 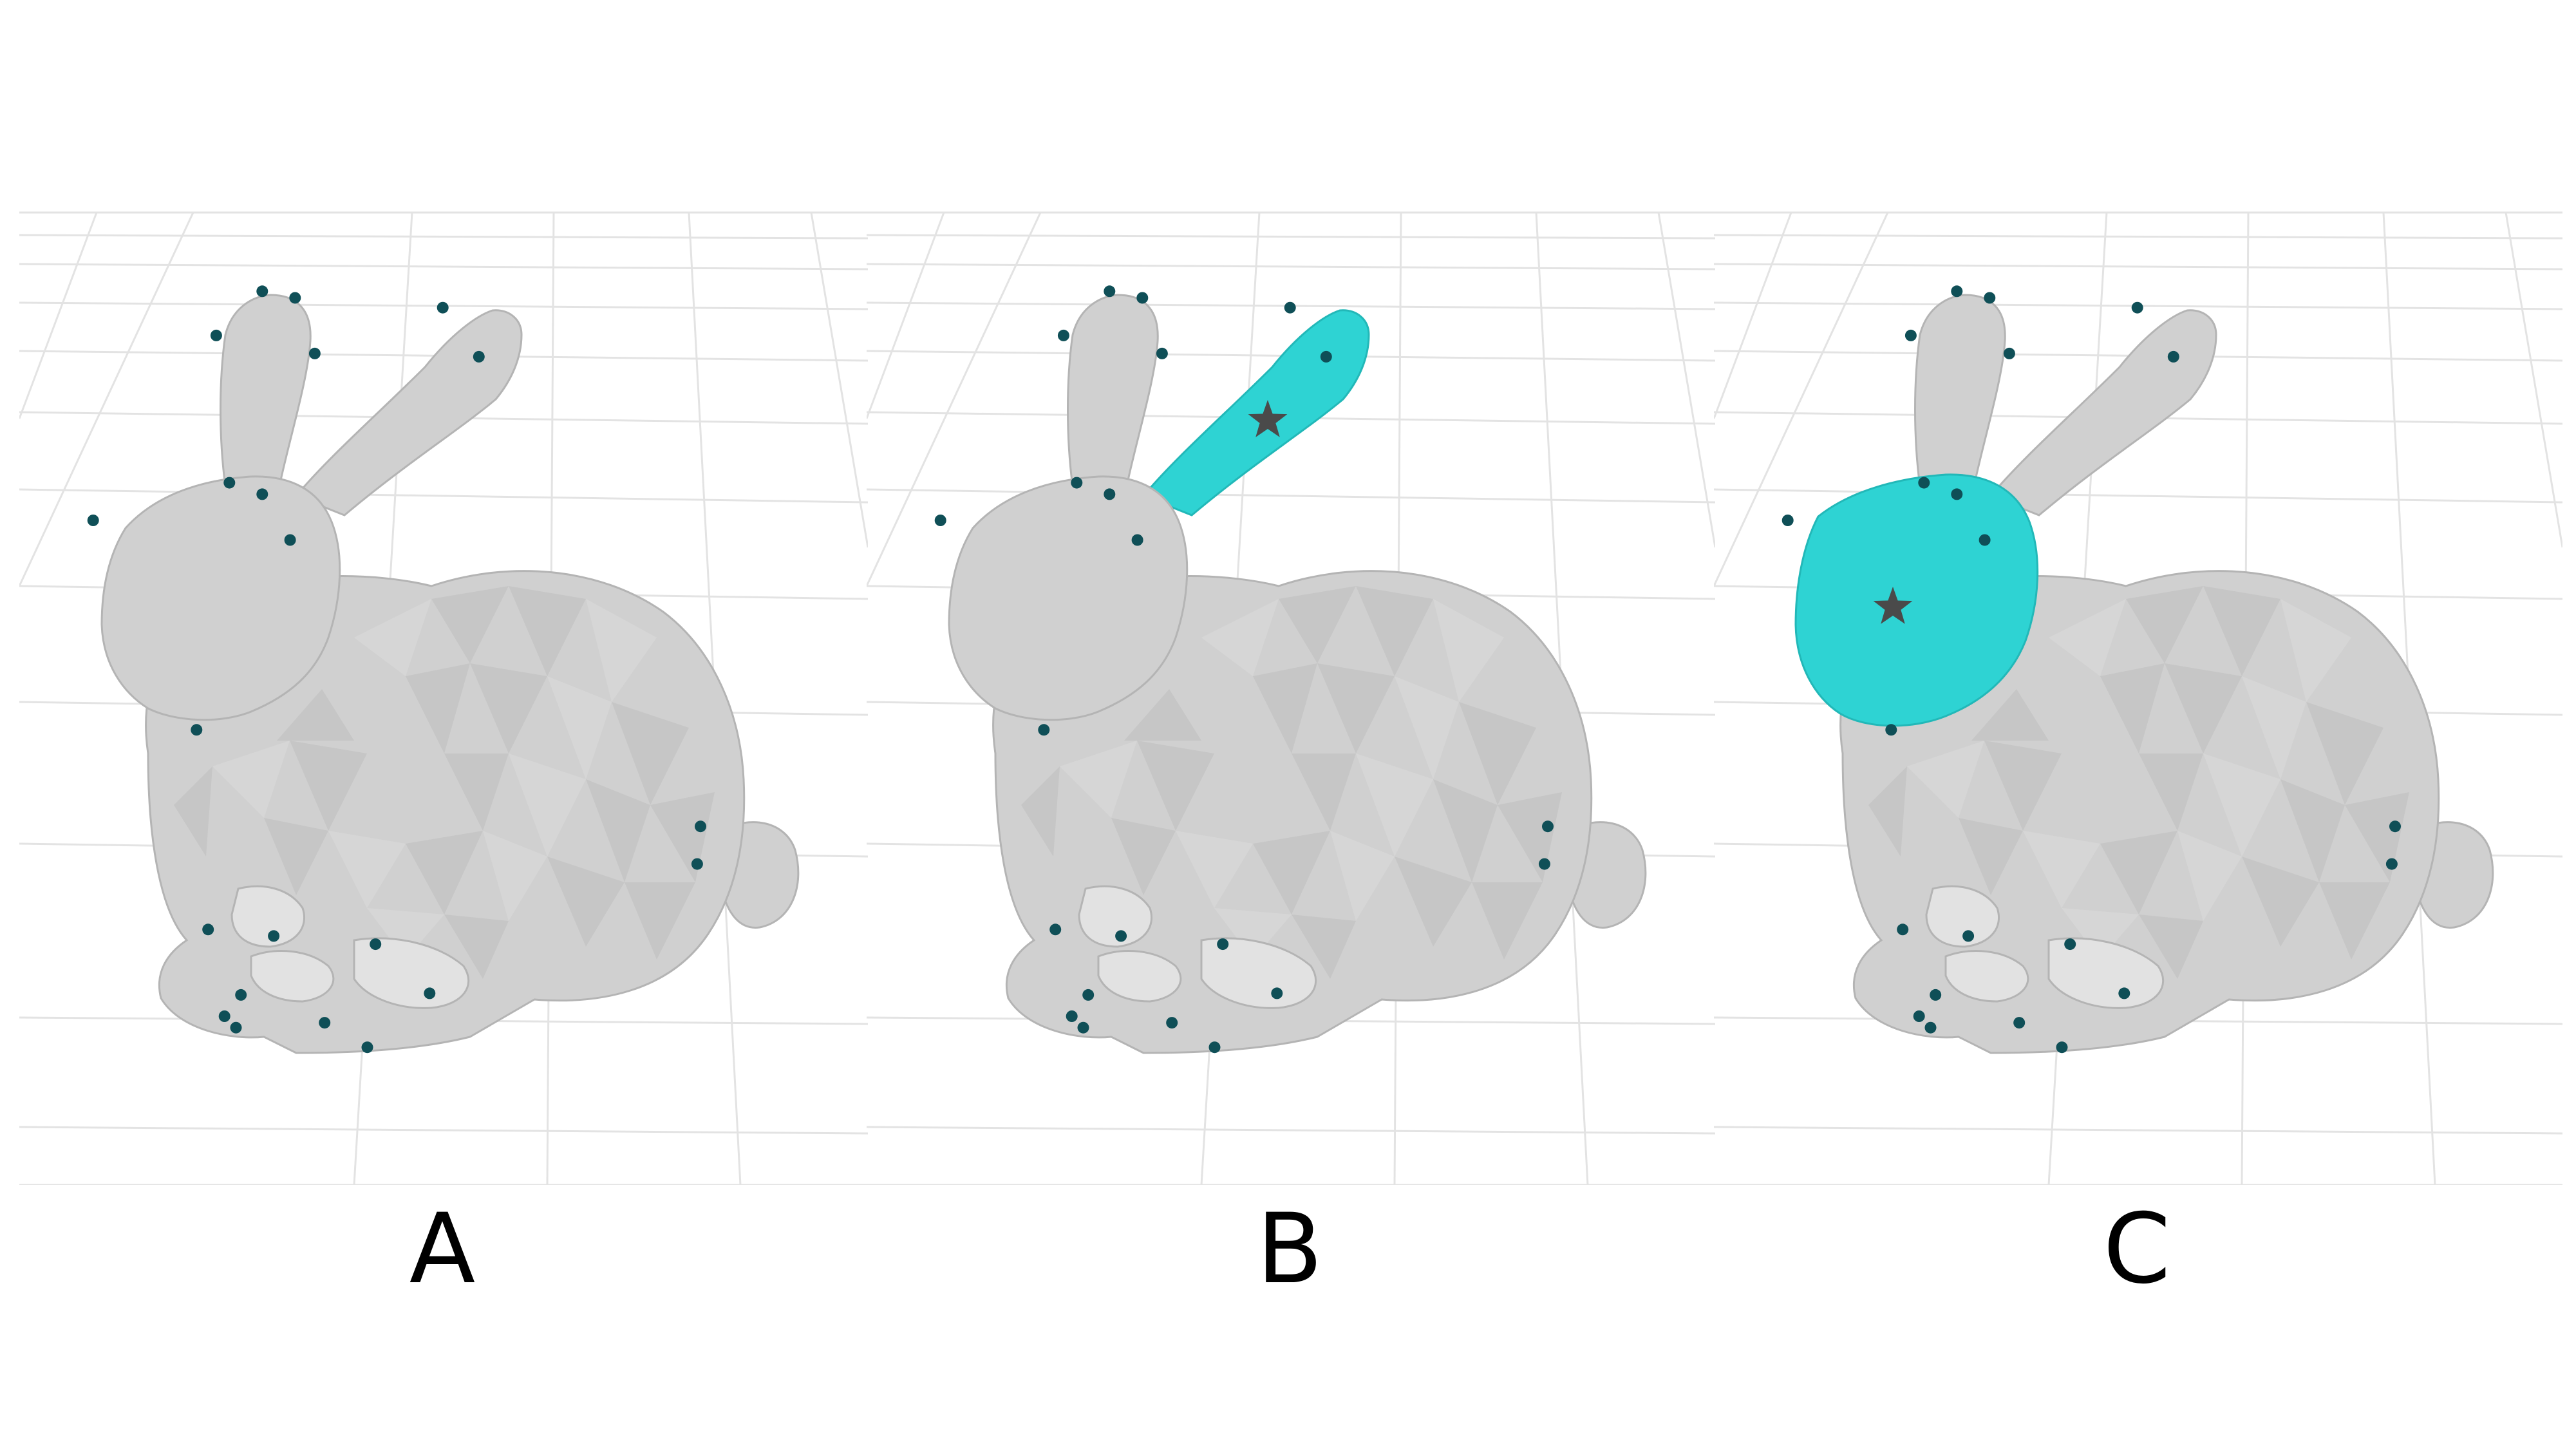 What do you see at coordinates (1113, 391) in the screenshot?
I see `bunny-left-ear` at bounding box center [1113, 391].